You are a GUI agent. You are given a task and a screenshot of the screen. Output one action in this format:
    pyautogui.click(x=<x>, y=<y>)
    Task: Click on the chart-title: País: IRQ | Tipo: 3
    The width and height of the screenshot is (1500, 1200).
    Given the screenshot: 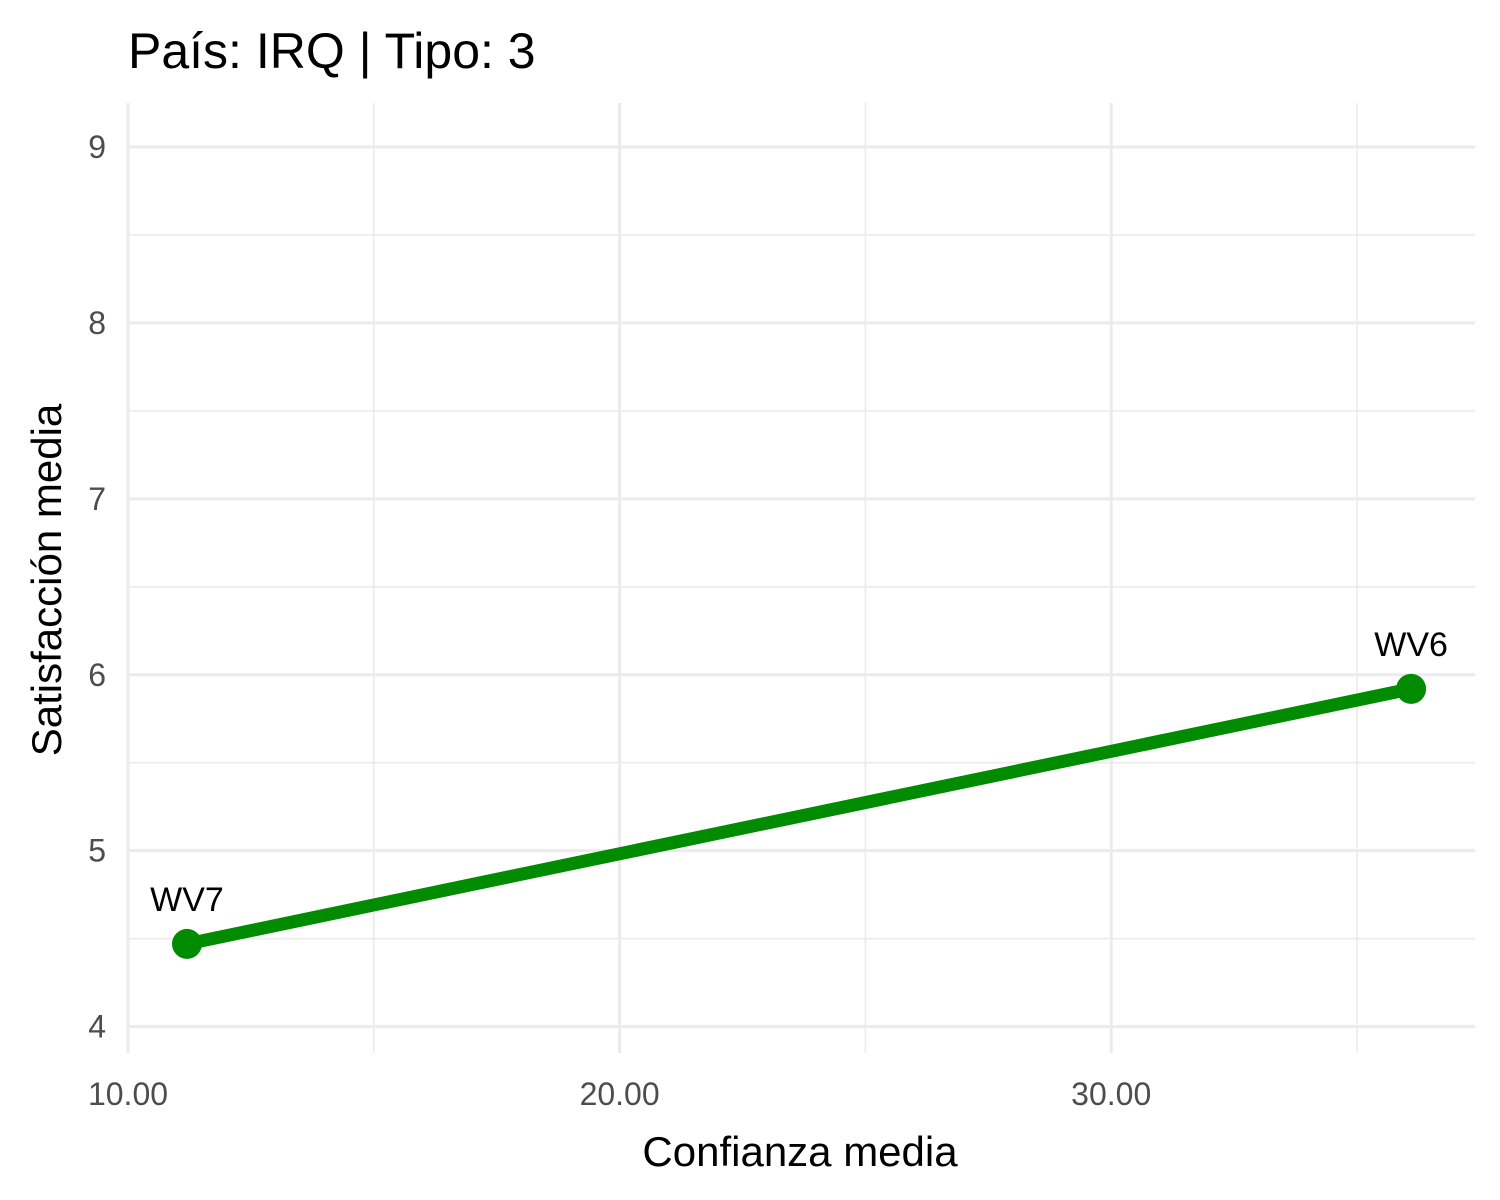 What is the action you would take?
    pyautogui.click(x=332, y=51)
    